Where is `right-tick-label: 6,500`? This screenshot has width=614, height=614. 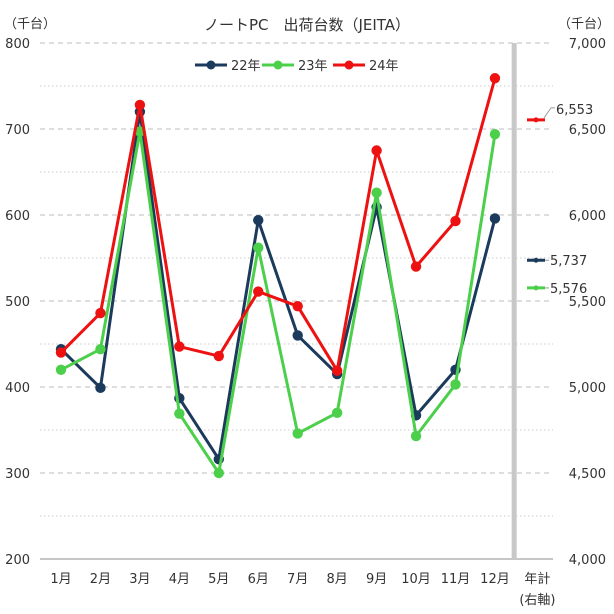 right-tick-label: 6,500 is located at coordinates (587, 130).